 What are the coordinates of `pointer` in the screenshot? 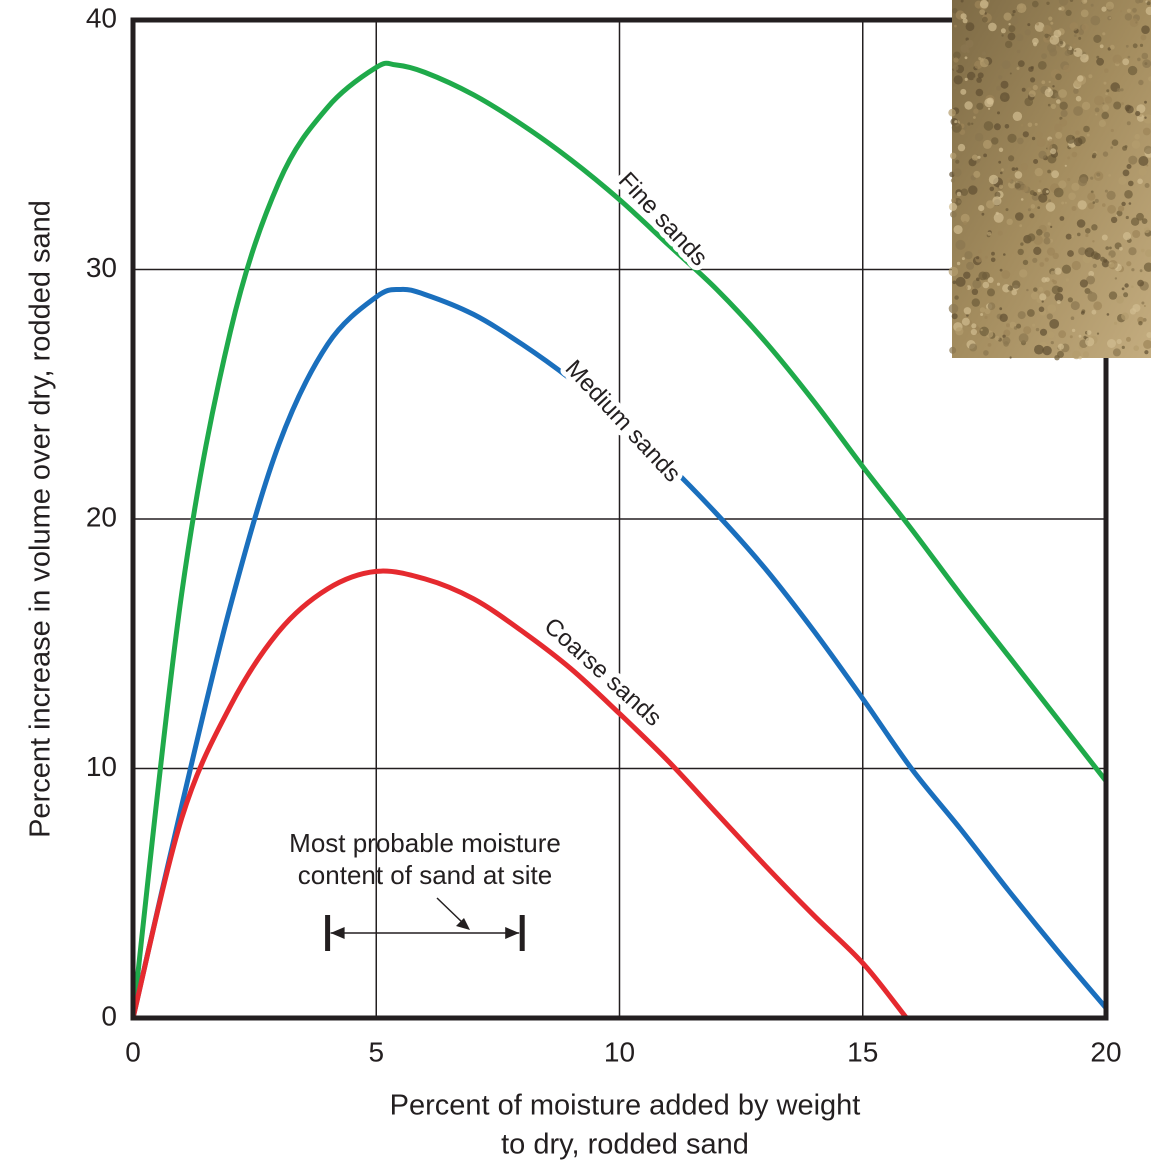 It's located at (450, 911).